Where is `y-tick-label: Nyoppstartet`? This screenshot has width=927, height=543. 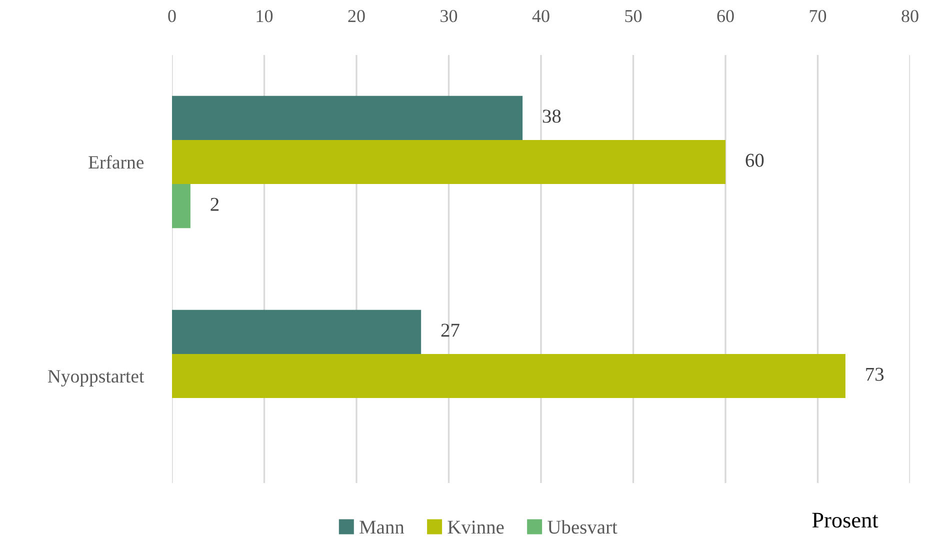
y-tick-label: Nyoppstartet is located at coordinates (96, 378).